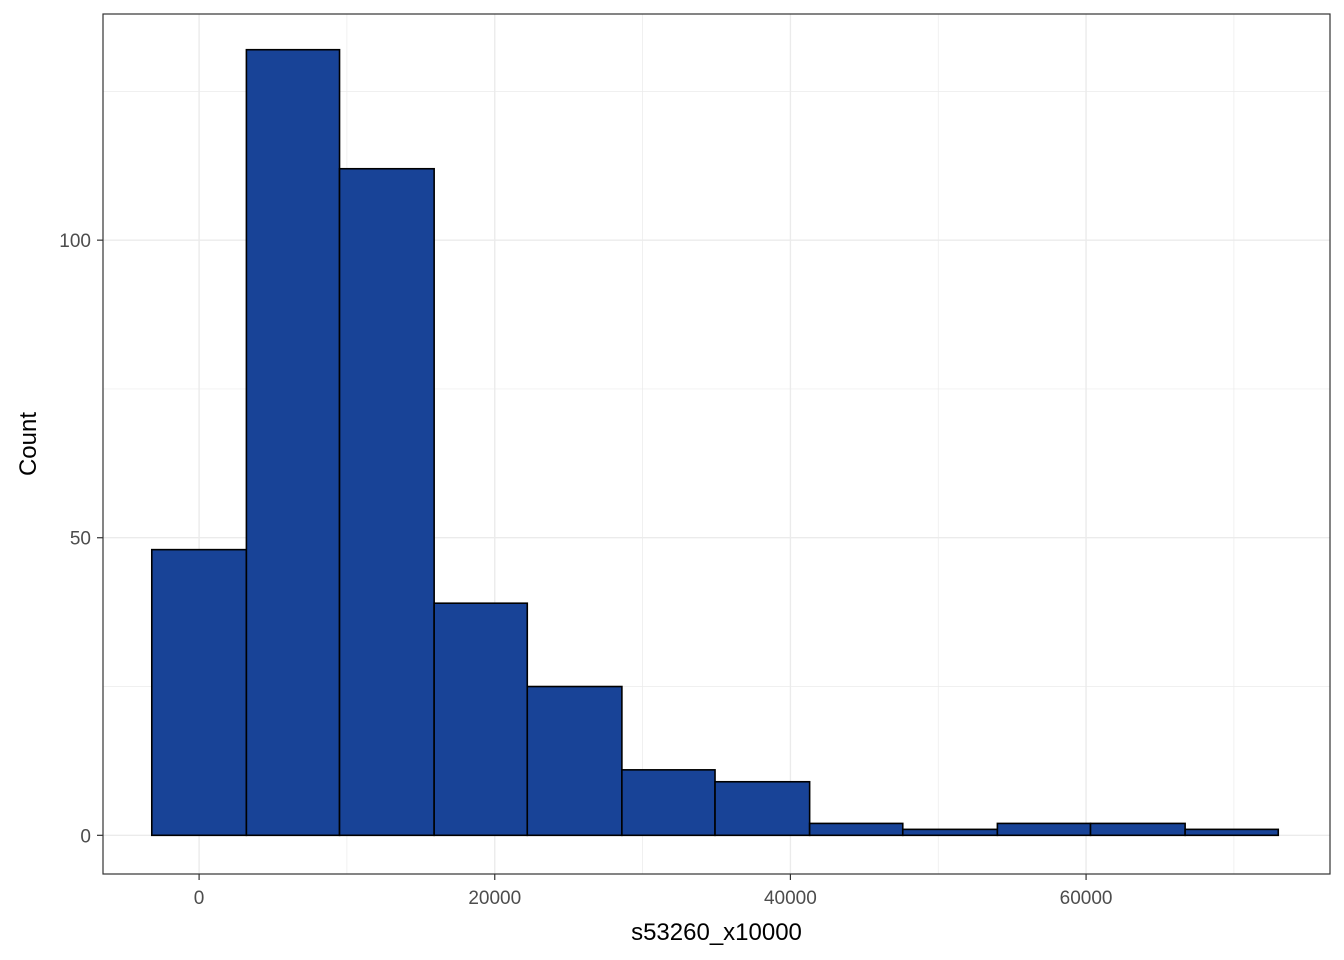 The height and width of the screenshot is (960, 1344). Describe the element at coordinates (716, 932) in the screenshot. I see `x-axis-title: s53260_x10000` at that location.